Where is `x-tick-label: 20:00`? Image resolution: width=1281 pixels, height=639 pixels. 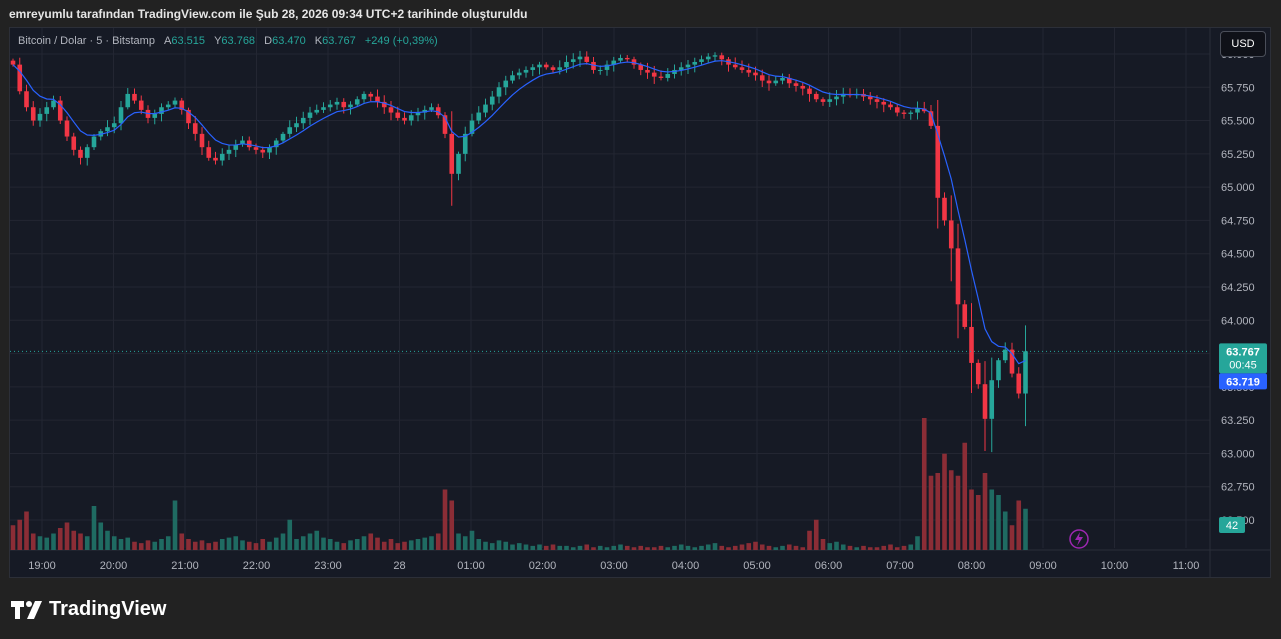 x-tick-label: 20:00 is located at coordinates (114, 566).